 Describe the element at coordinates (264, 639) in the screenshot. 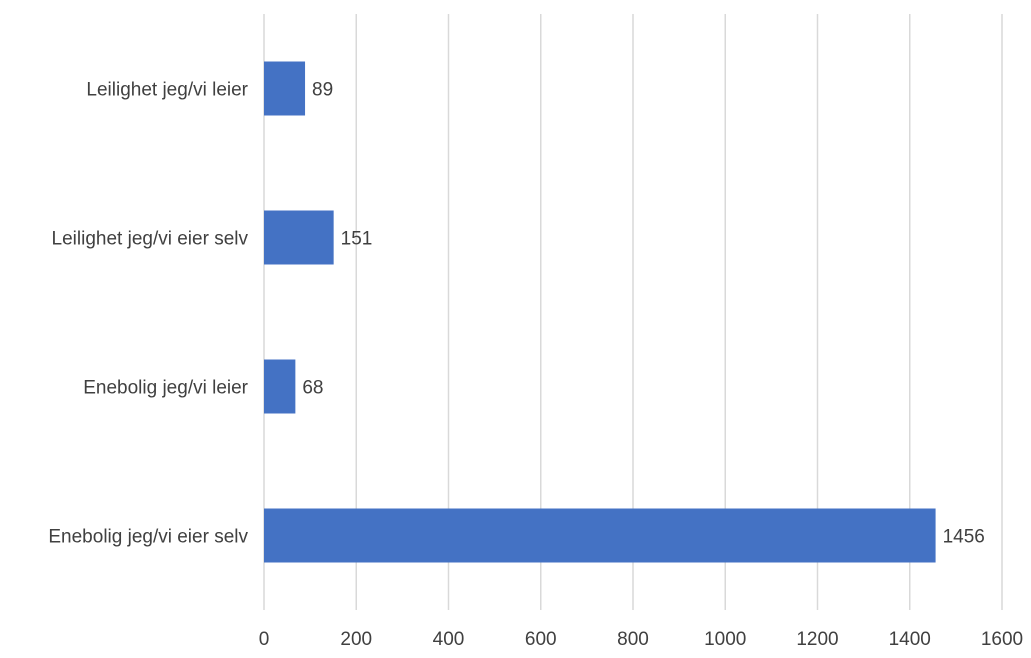

I see `x-tick-label: 0` at that location.